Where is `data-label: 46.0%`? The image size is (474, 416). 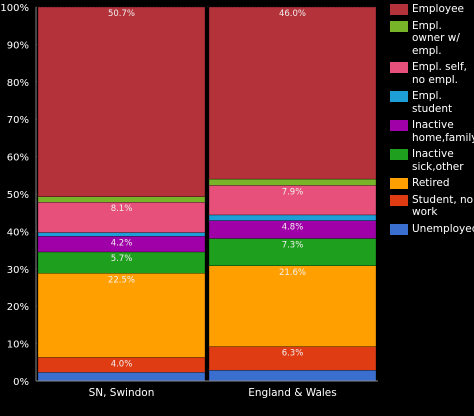
data-label: 46.0% is located at coordinates (292, 14).